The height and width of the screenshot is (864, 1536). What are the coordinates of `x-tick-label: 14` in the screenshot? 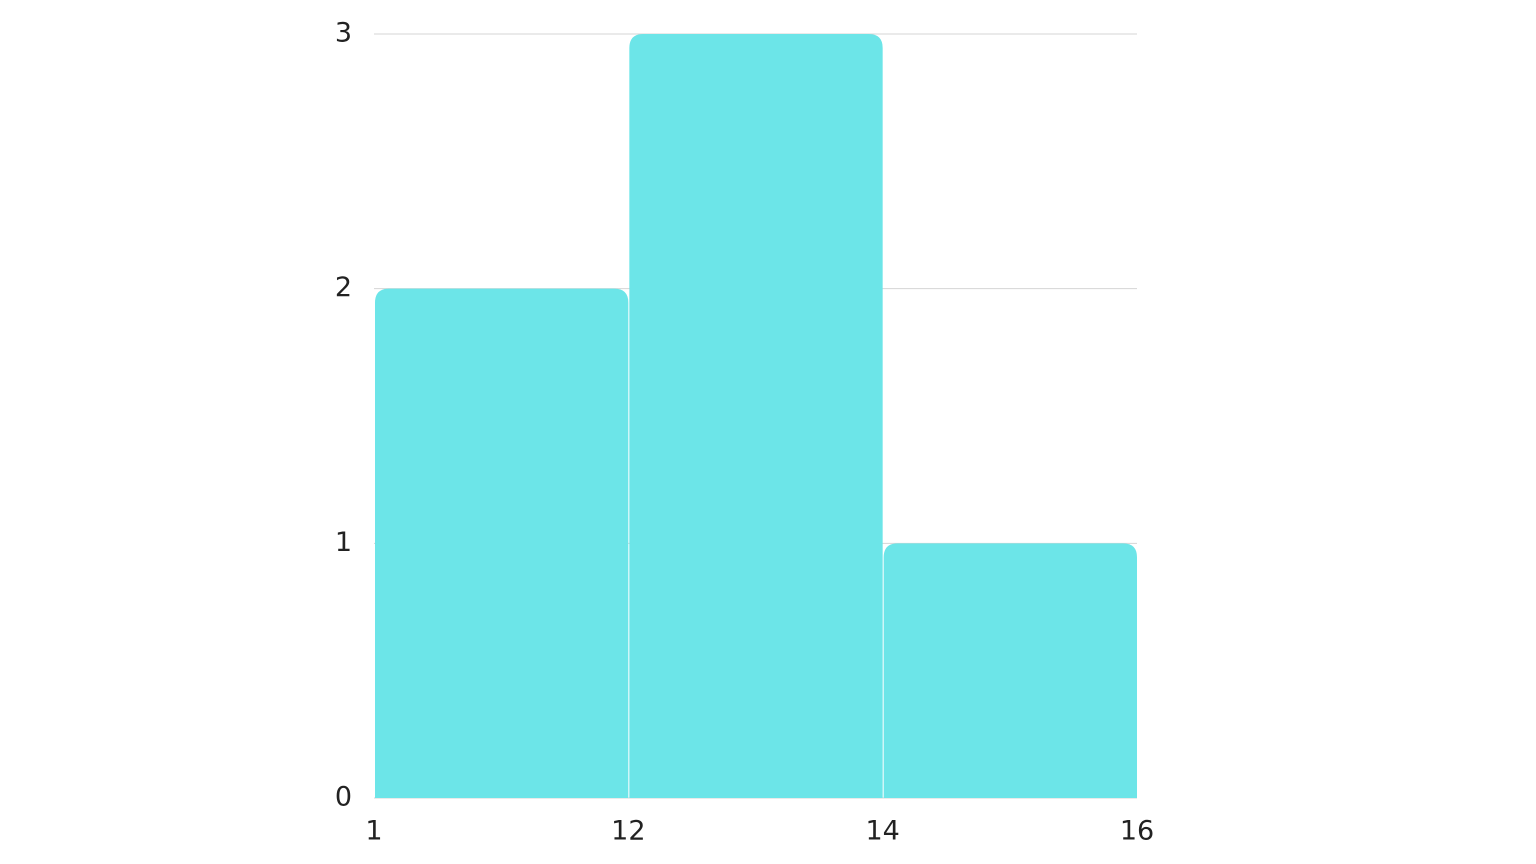 It's located at (882, 831).